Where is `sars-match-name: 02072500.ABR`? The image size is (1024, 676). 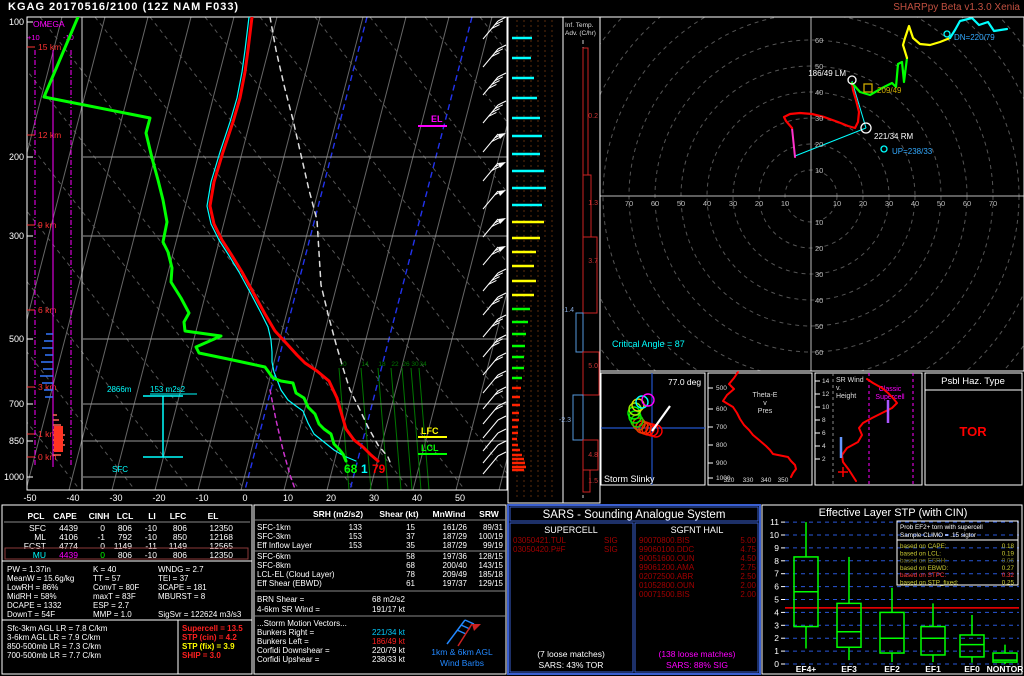
sars-match-name: 02072500.ABR is located at coordinates (666, 576).